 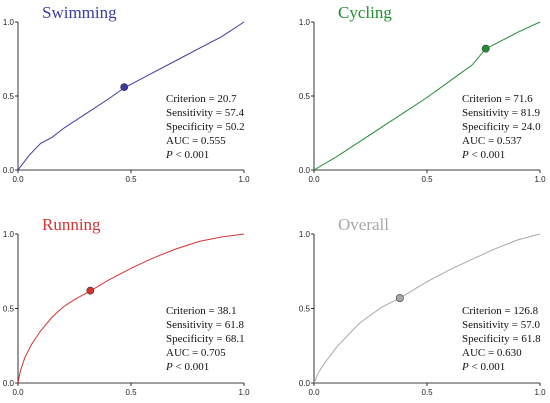 I want to click on stat-specificity: Specificity = 61.8, so click(x=501, y=339).